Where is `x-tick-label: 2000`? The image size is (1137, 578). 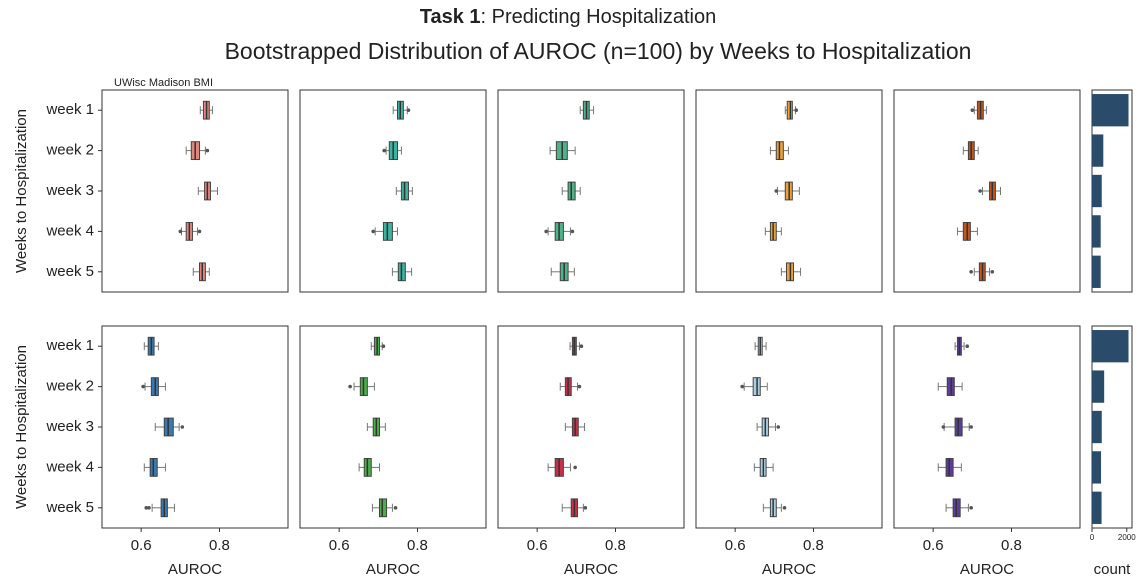 x-tick-label: 2000 is located at coordinates (1127, 537).